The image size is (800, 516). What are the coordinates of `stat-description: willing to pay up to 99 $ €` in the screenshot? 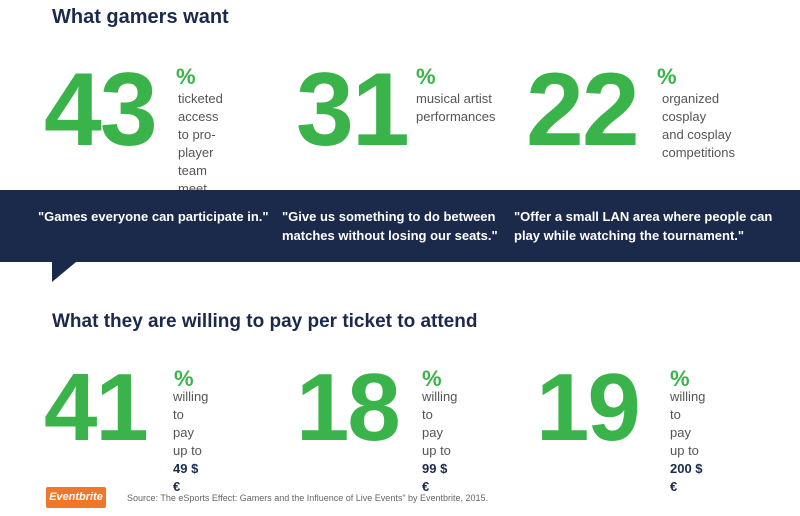 It's located at (439, 442).